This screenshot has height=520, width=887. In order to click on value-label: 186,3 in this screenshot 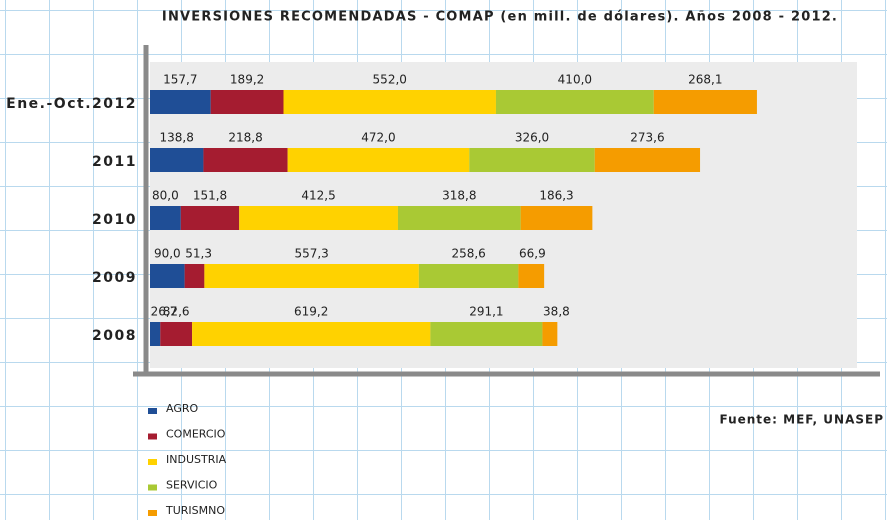, I will do `click(556, 196)`.